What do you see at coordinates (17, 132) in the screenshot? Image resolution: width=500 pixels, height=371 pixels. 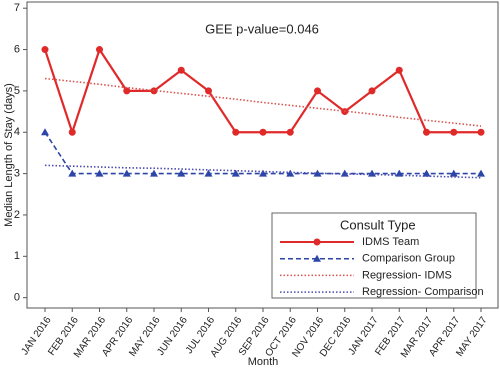 I see `y-tick-label: 4` at bounding box center [17, 132].